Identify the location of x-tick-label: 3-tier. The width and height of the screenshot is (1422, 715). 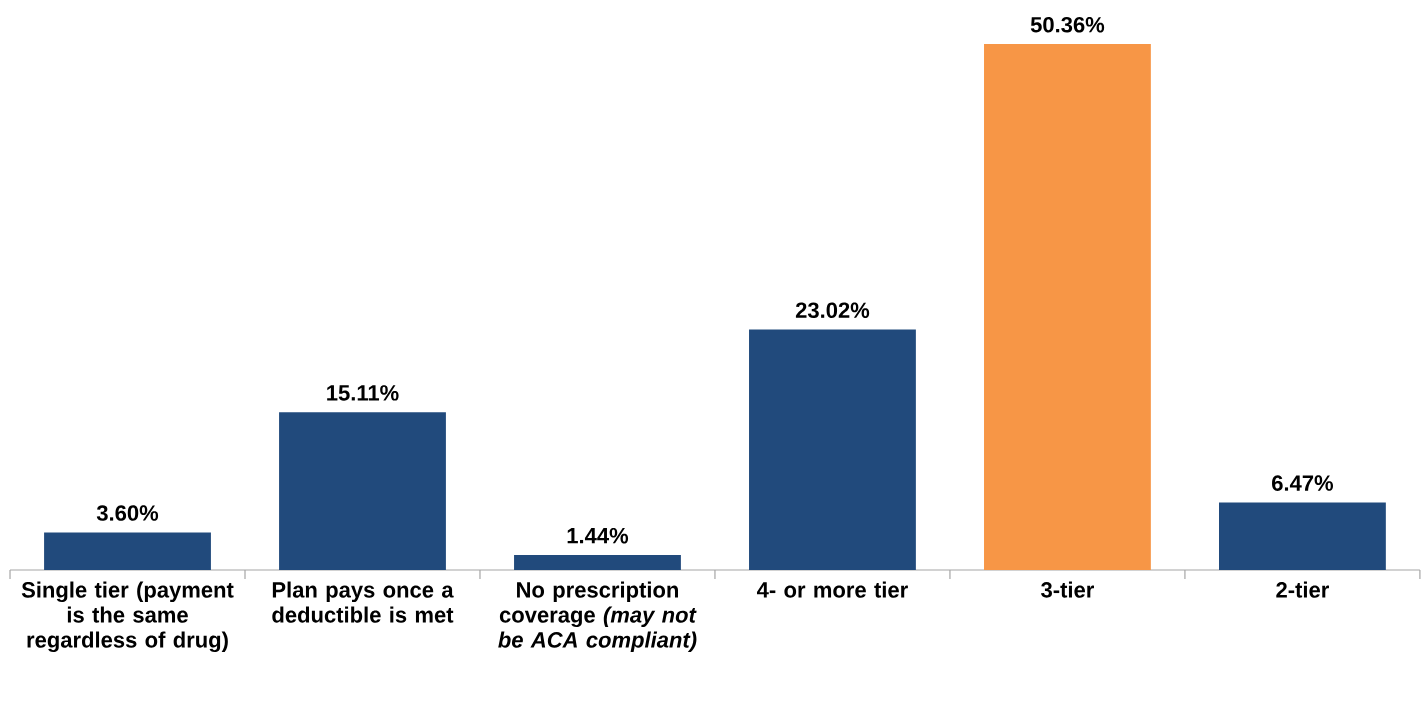
(1067, 589).